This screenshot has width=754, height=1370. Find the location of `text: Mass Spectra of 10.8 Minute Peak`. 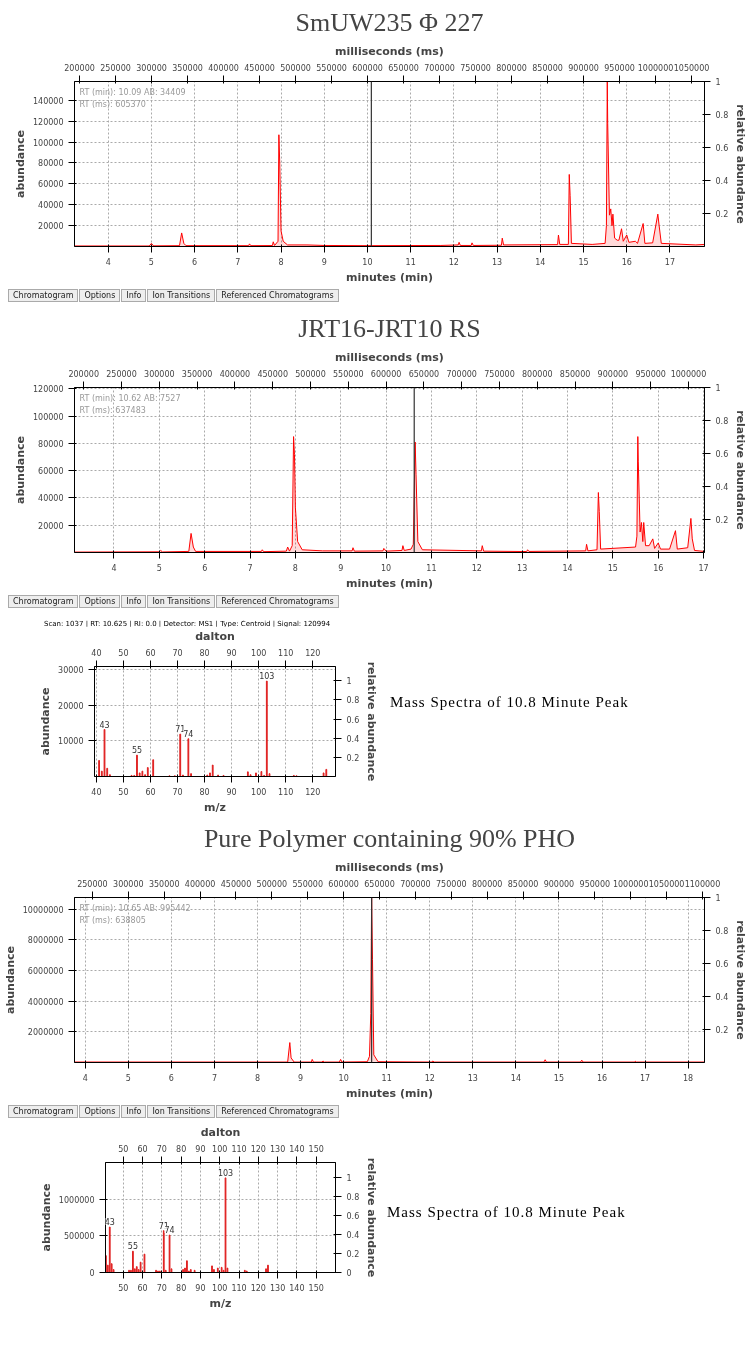

text: Mass Spectra of 10.8 Minute Peak is located at coordinates (509, 702).